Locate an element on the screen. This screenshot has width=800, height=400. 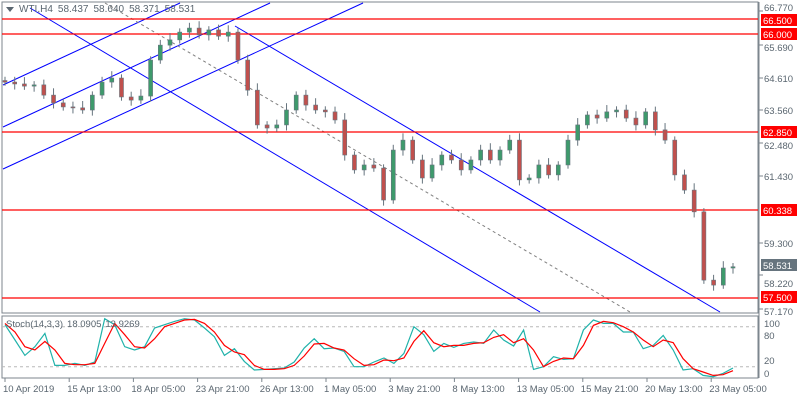
level-label: 66.000 is located at coordinates (777, 35).